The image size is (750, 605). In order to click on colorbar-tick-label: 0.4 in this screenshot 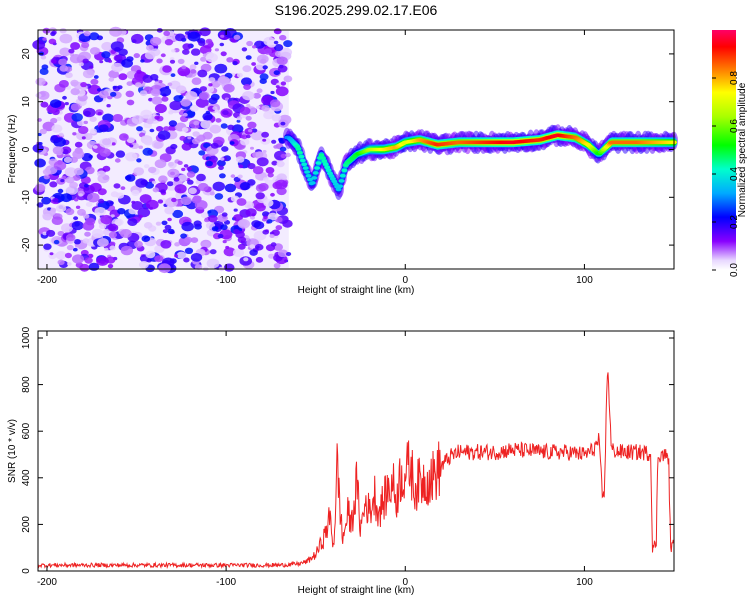, I will do `click(734, 174)`.